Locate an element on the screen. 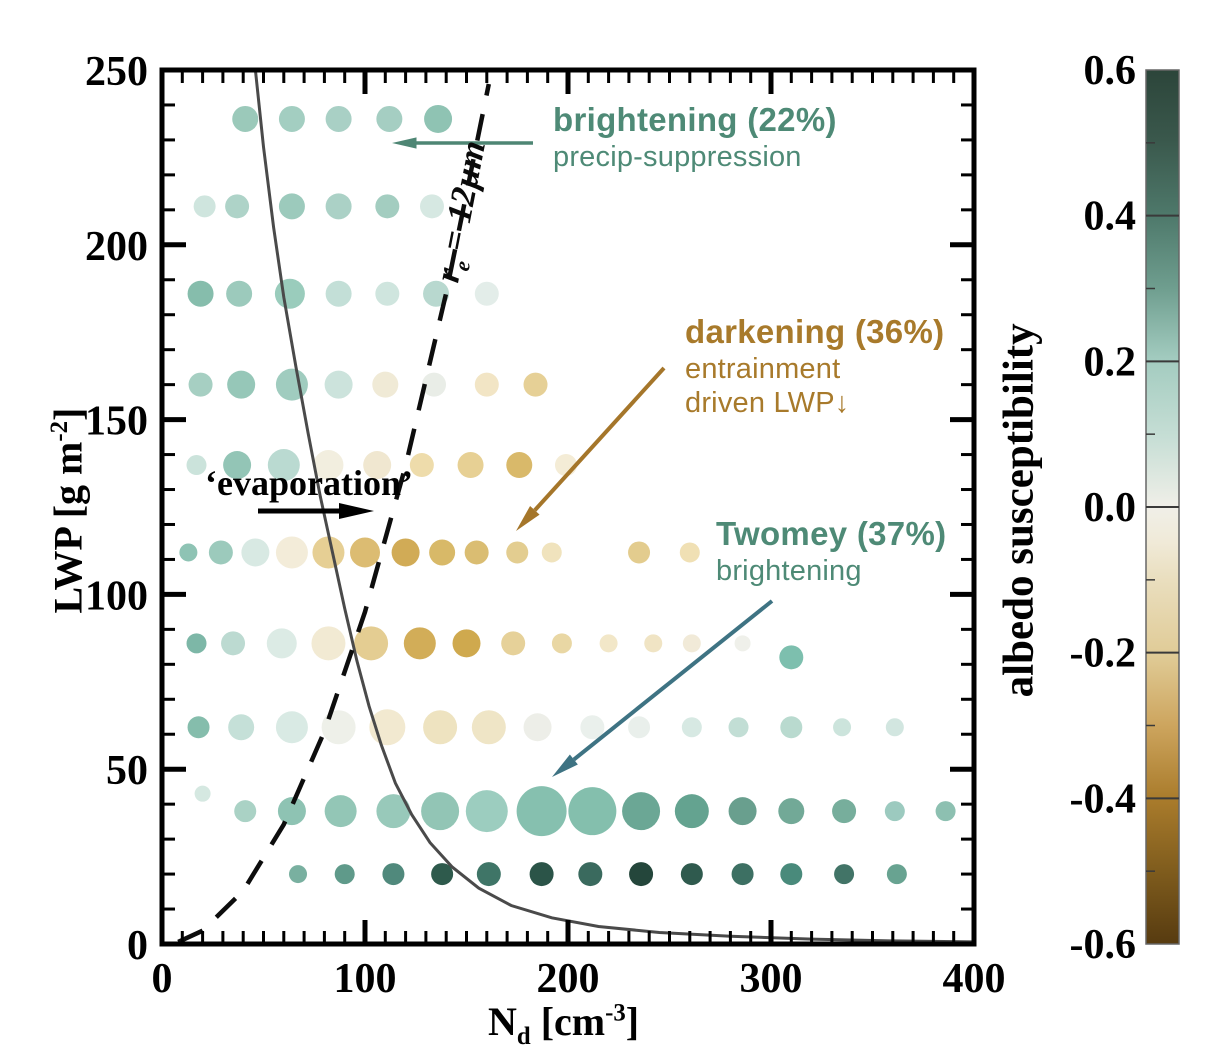 Image resolution: width=1220 pixels, height=1061 pixels. y-tick-label: 200 is located at coordinates (116, 247).